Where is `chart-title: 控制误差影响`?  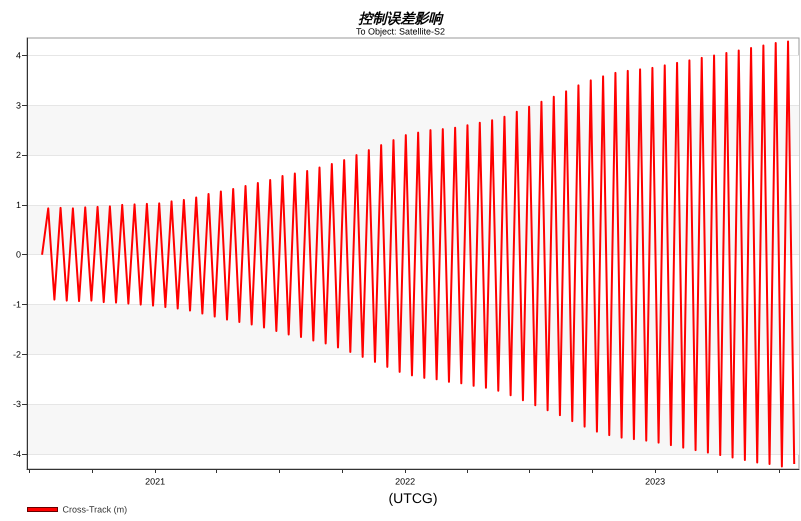
chart-title: 控制误差影响 is located at coordinates (401, 18).